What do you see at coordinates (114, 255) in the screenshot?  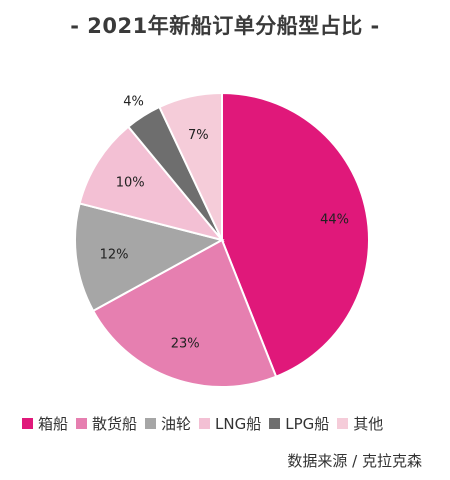 I see `data-label-3: 12%` at bounding box center [114, 255].